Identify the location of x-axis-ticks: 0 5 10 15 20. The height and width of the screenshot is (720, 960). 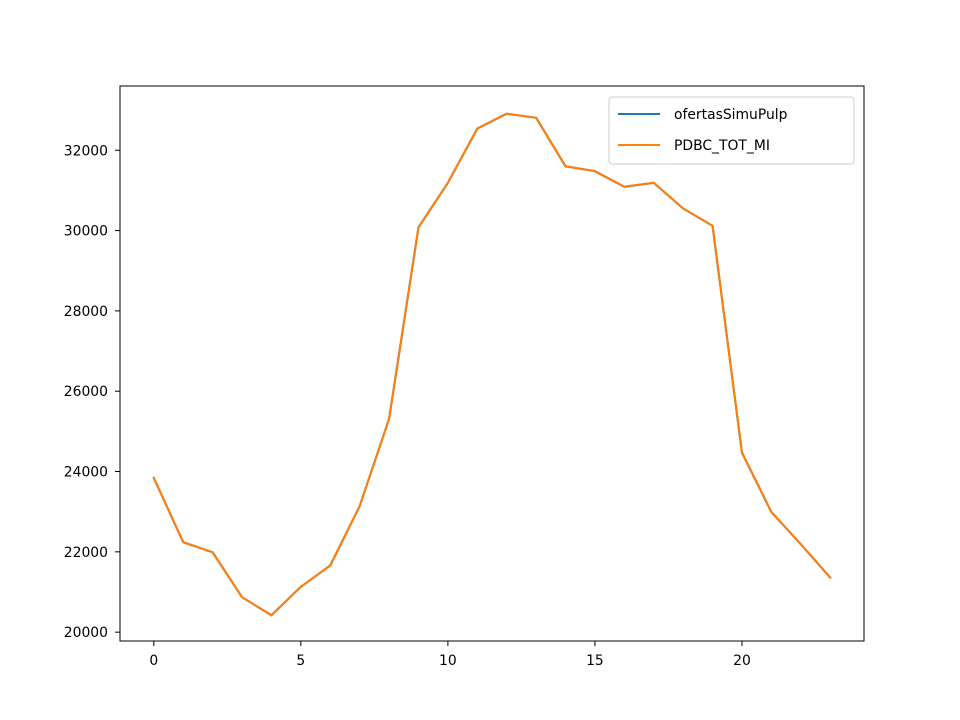
(450, 655).